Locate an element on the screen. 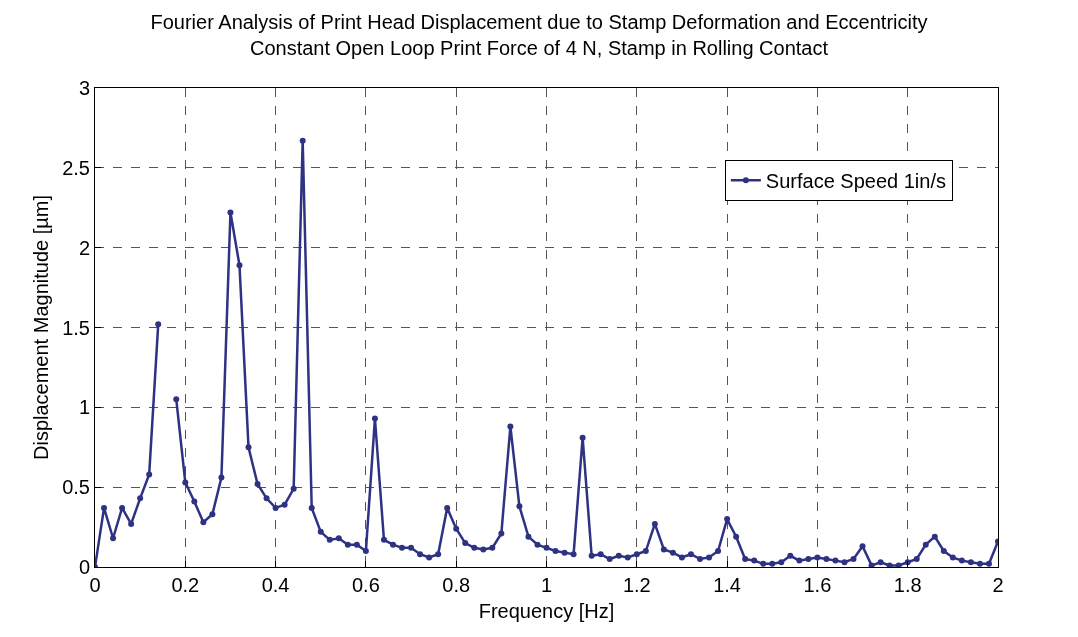  x-tick-label: 0.6 is located at coordinates (365, 585).